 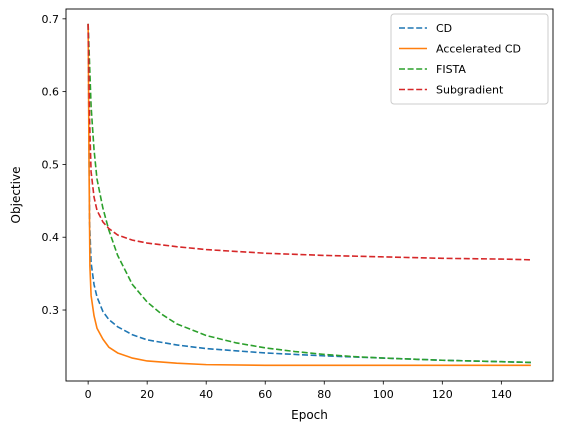 What do you see at coordinates (51, 19) in the screenshot?
I see `y-tick-label: 0.7` at bounding box center [51, 19].